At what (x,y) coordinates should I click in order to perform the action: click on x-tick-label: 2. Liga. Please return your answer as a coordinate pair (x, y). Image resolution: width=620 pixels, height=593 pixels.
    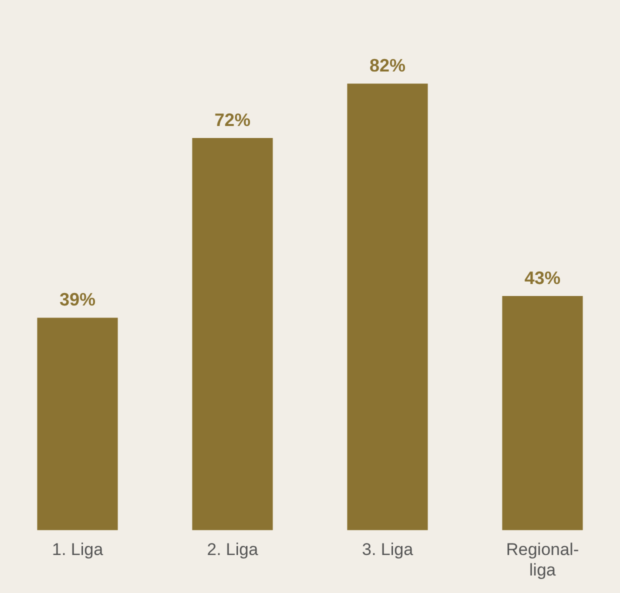
    Looking at the image, I should click on (232, 550).